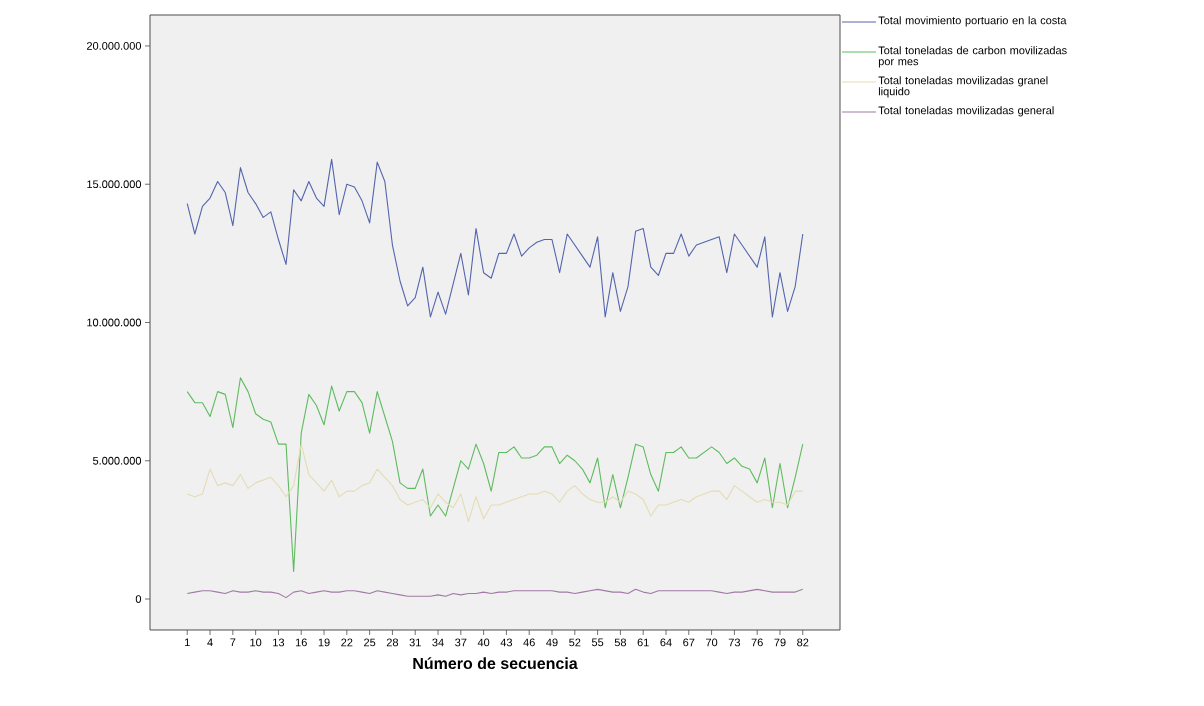  Describe the element at coordinates (780, 642) in the screenshot. I see `x-tick-label: 79` at that location.